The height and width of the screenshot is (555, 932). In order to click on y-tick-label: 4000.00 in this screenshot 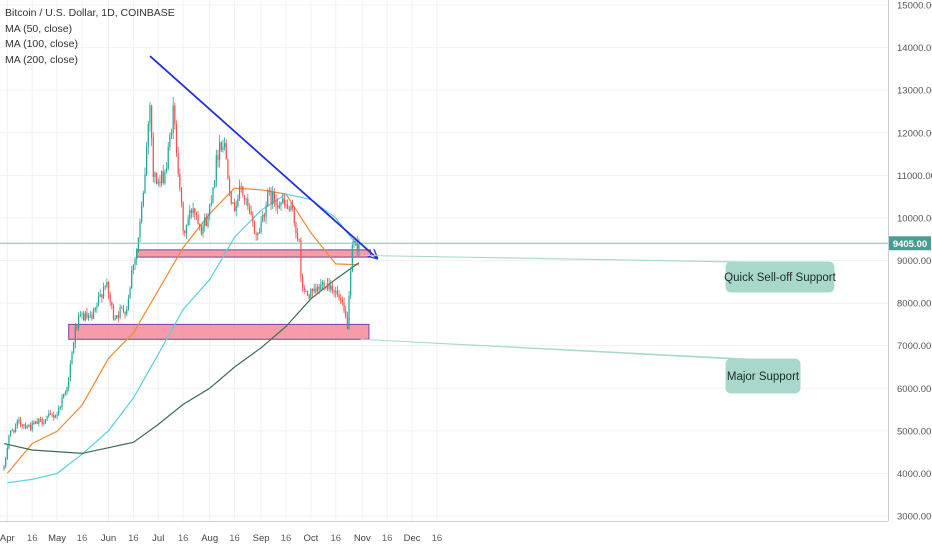, I will do `click(914, 474)`.